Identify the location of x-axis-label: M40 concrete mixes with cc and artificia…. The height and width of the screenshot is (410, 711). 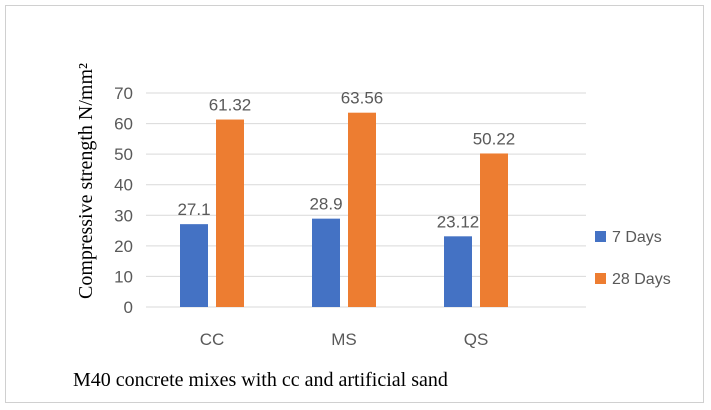
(260, 380).